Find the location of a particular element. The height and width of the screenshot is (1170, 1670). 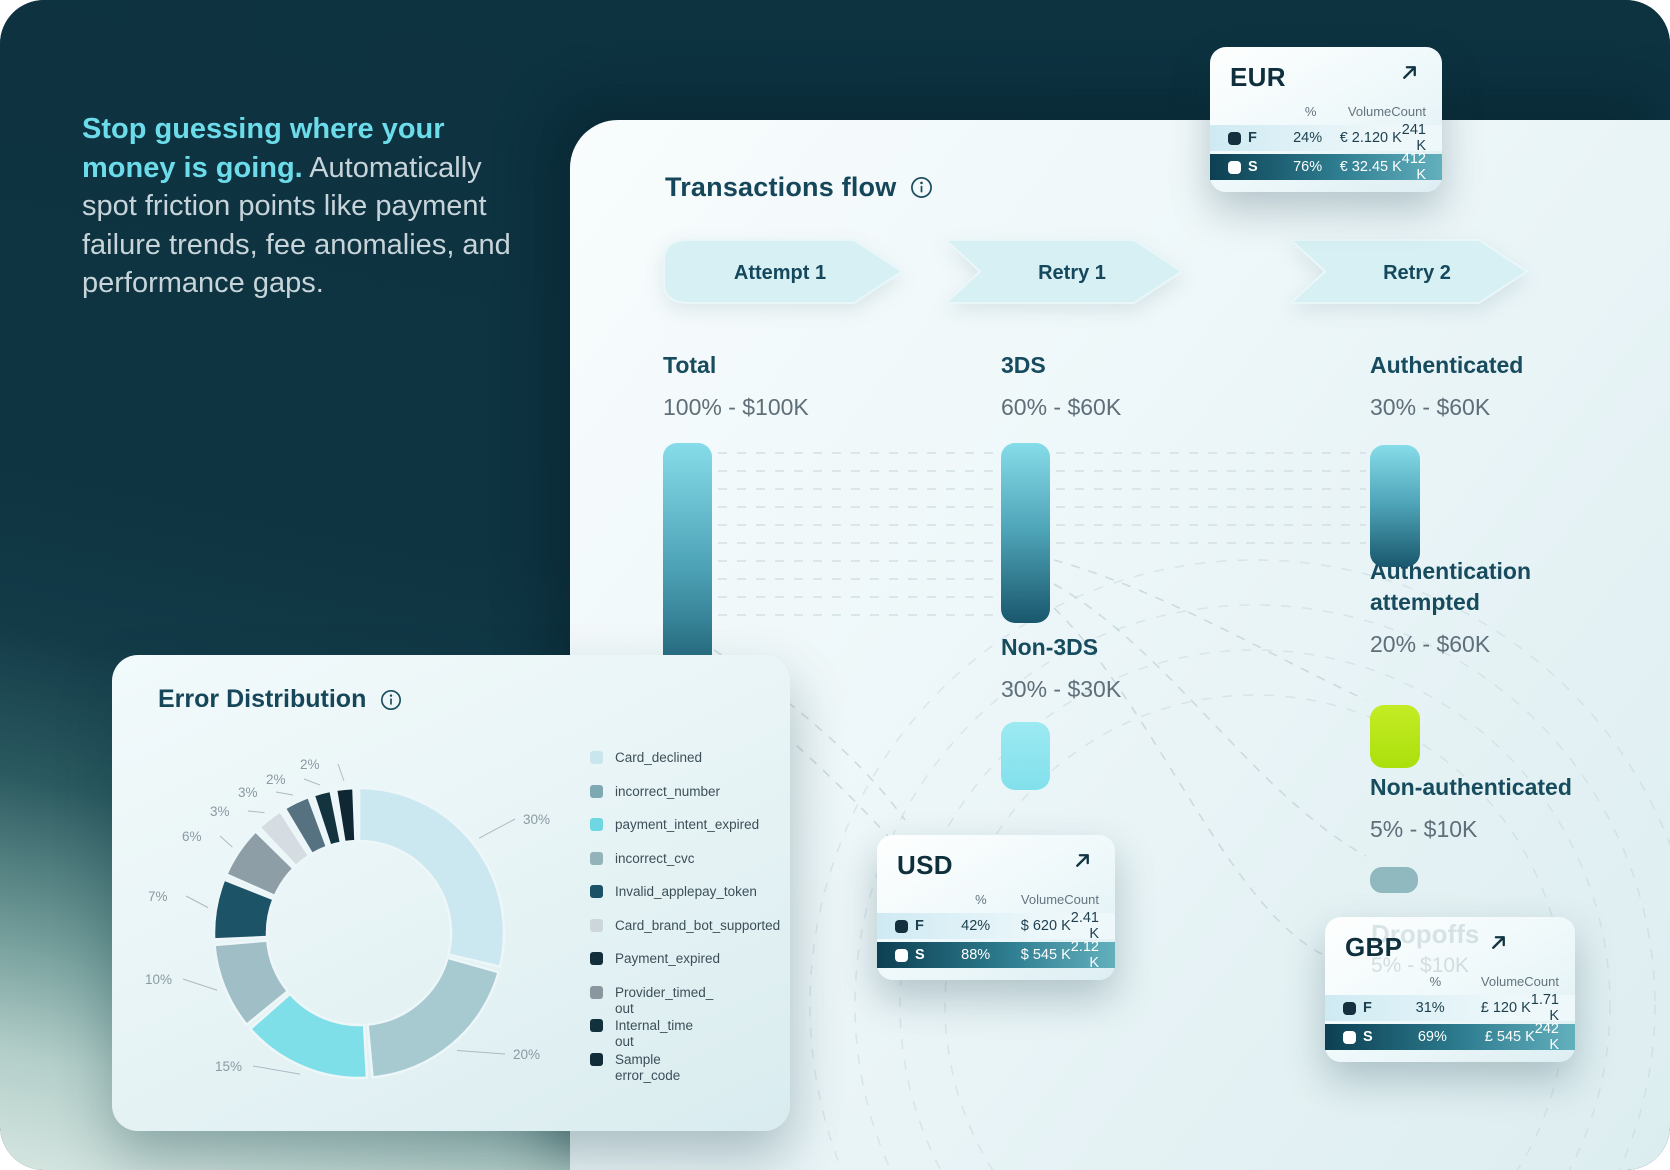

table-row-S: S 69% £ 545 K 242 K is located at coordinates (1450, 1037).